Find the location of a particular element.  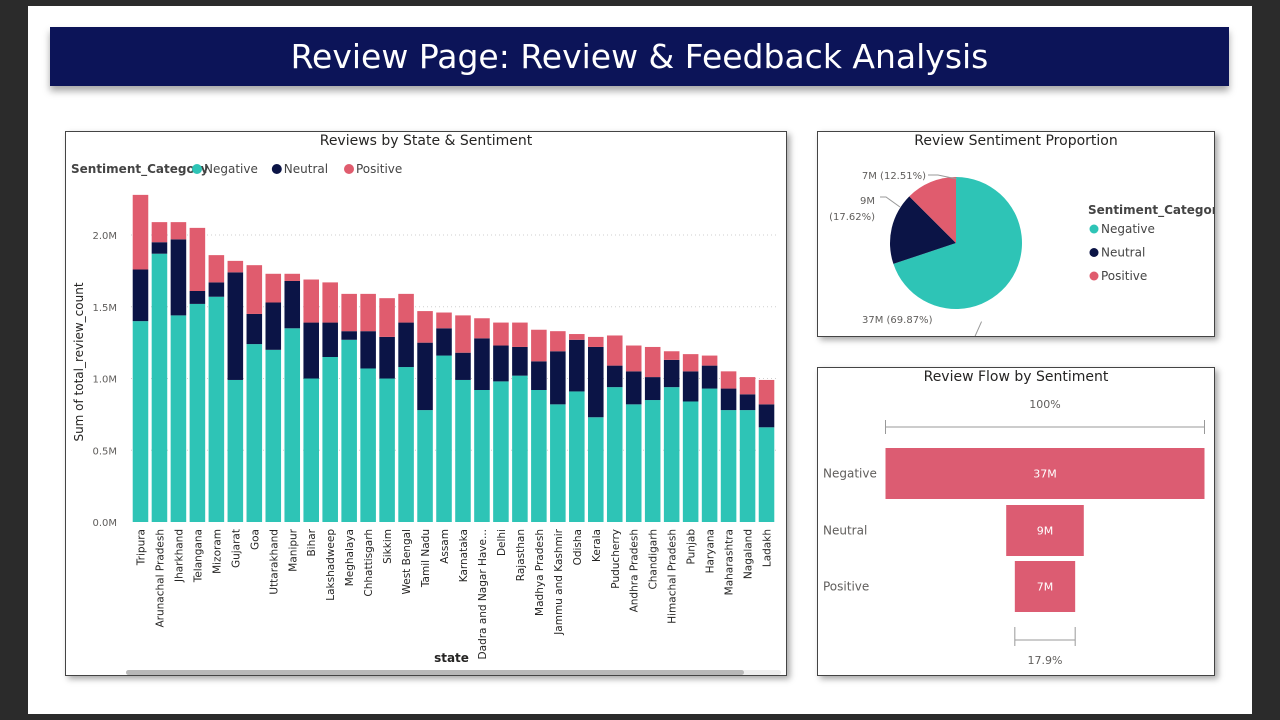

bar-delhi-negative is located at coordinates (501, 451).